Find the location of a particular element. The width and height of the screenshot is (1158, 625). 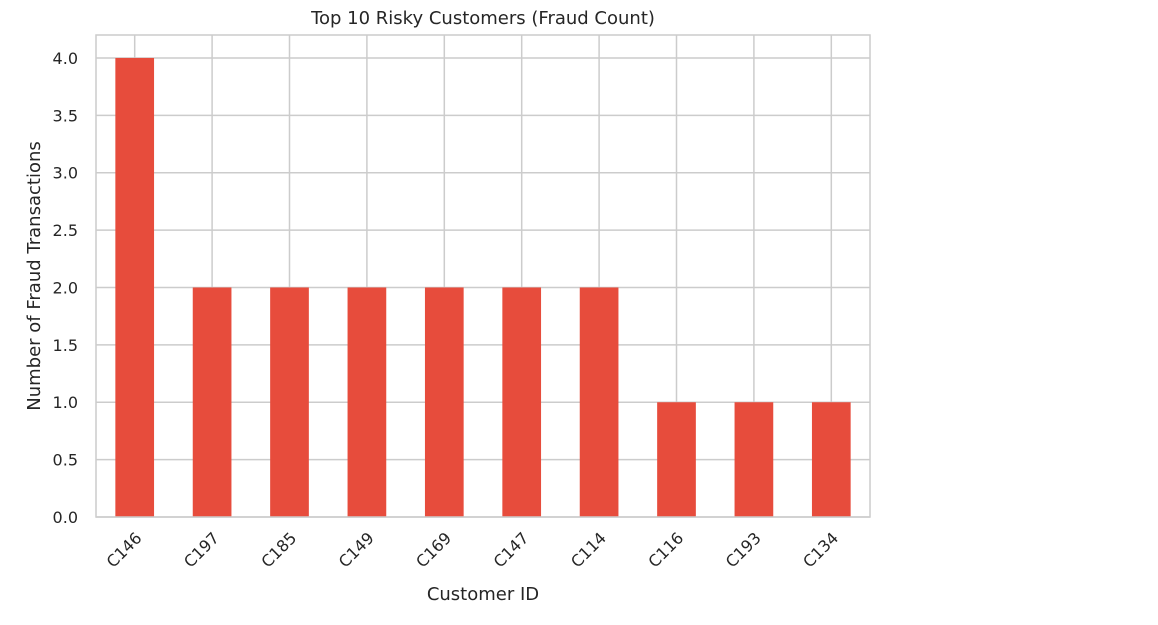

bar-c147 is located at coordinates (522, 402).